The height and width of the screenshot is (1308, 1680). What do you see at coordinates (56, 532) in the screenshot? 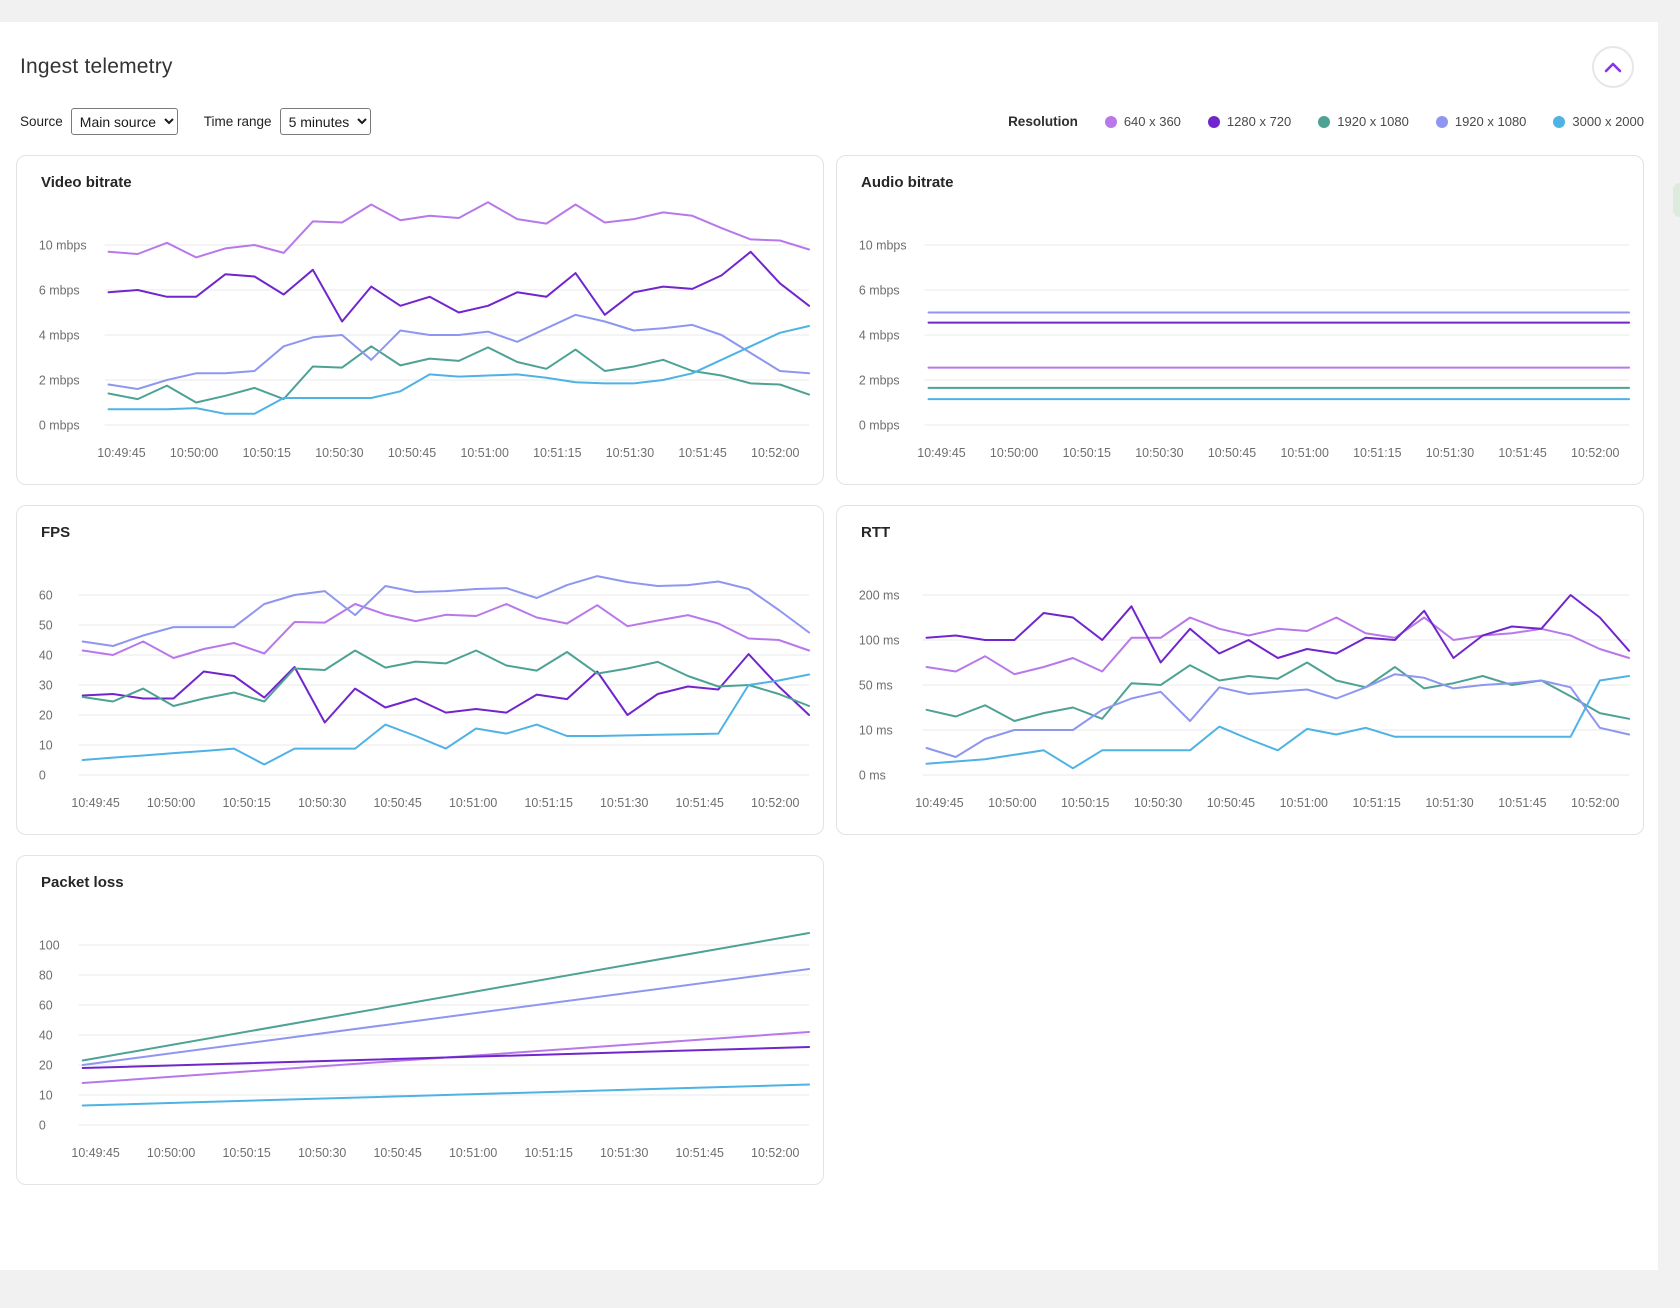
I see `chart-title: FPS` at bounding box center [56, 532].